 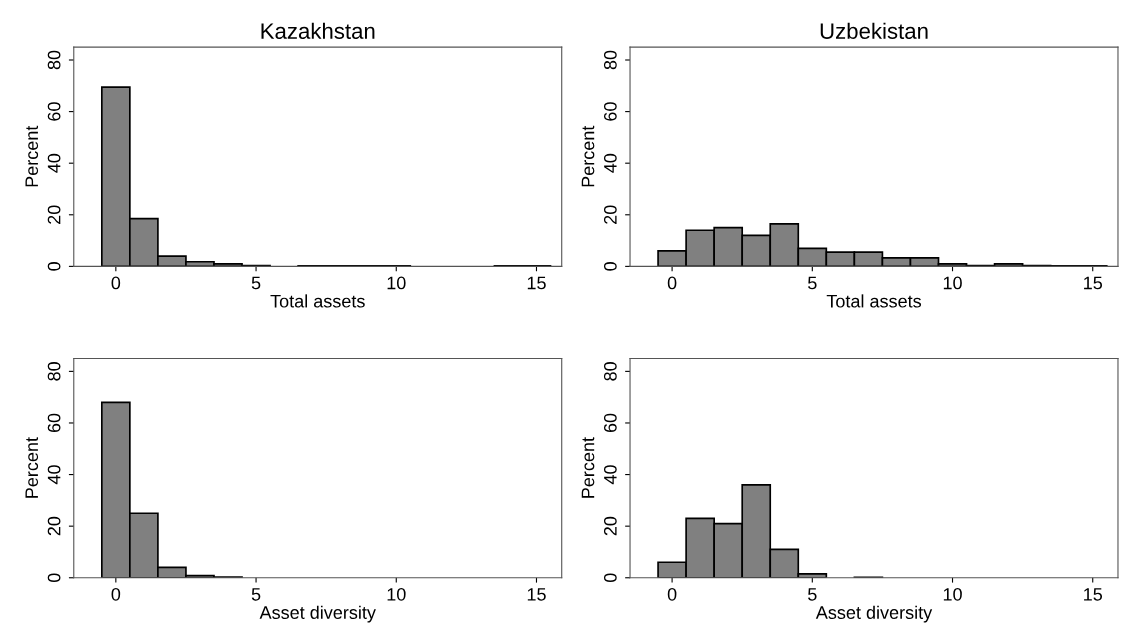 I want to click on chart-title: Uzbekistan, so click(x=874, y=30).